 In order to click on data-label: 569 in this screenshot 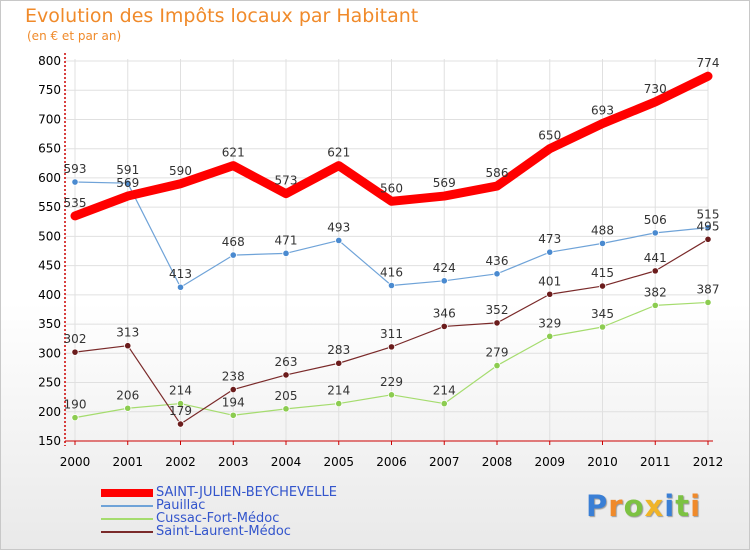, I will do `click(127, 183)`.